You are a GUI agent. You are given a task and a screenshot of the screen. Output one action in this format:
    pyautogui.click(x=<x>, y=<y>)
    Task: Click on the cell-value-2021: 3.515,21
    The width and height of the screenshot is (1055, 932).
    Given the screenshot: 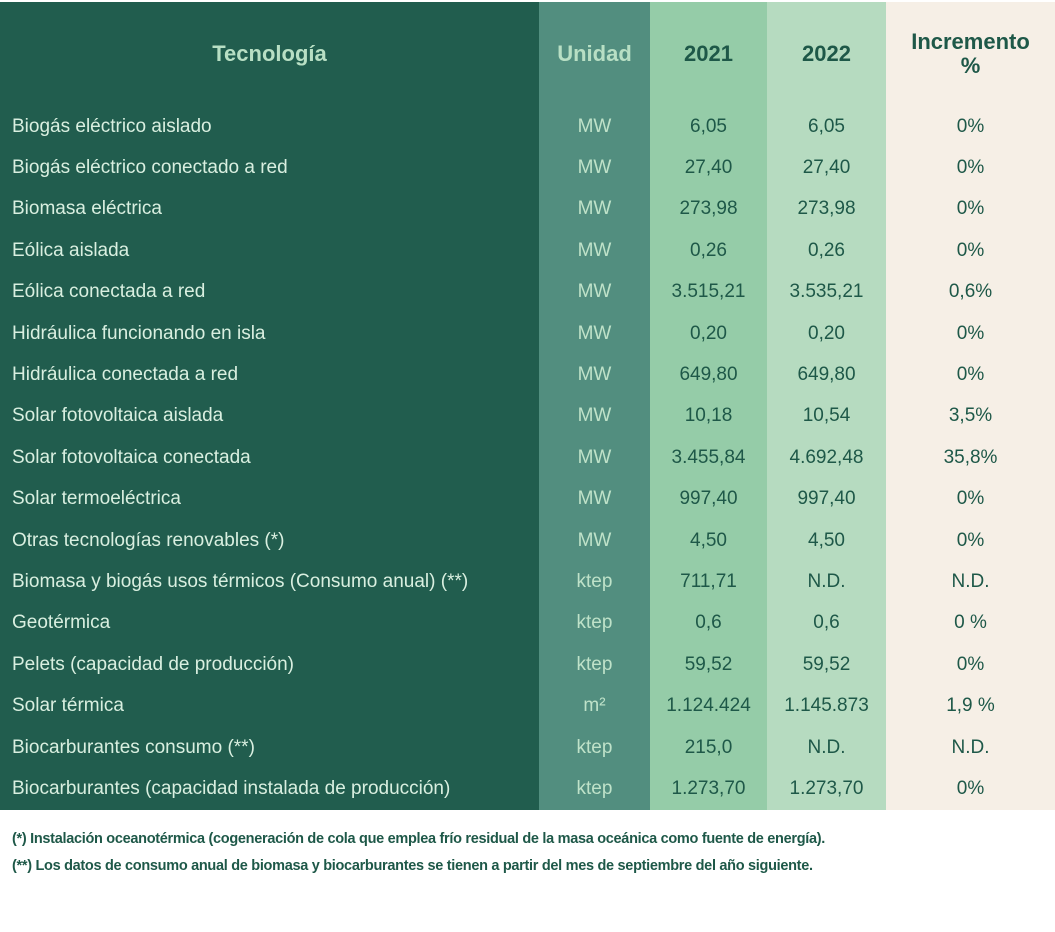 What is the action you would take?
    pyautogui.click(x=708, y=292)
    